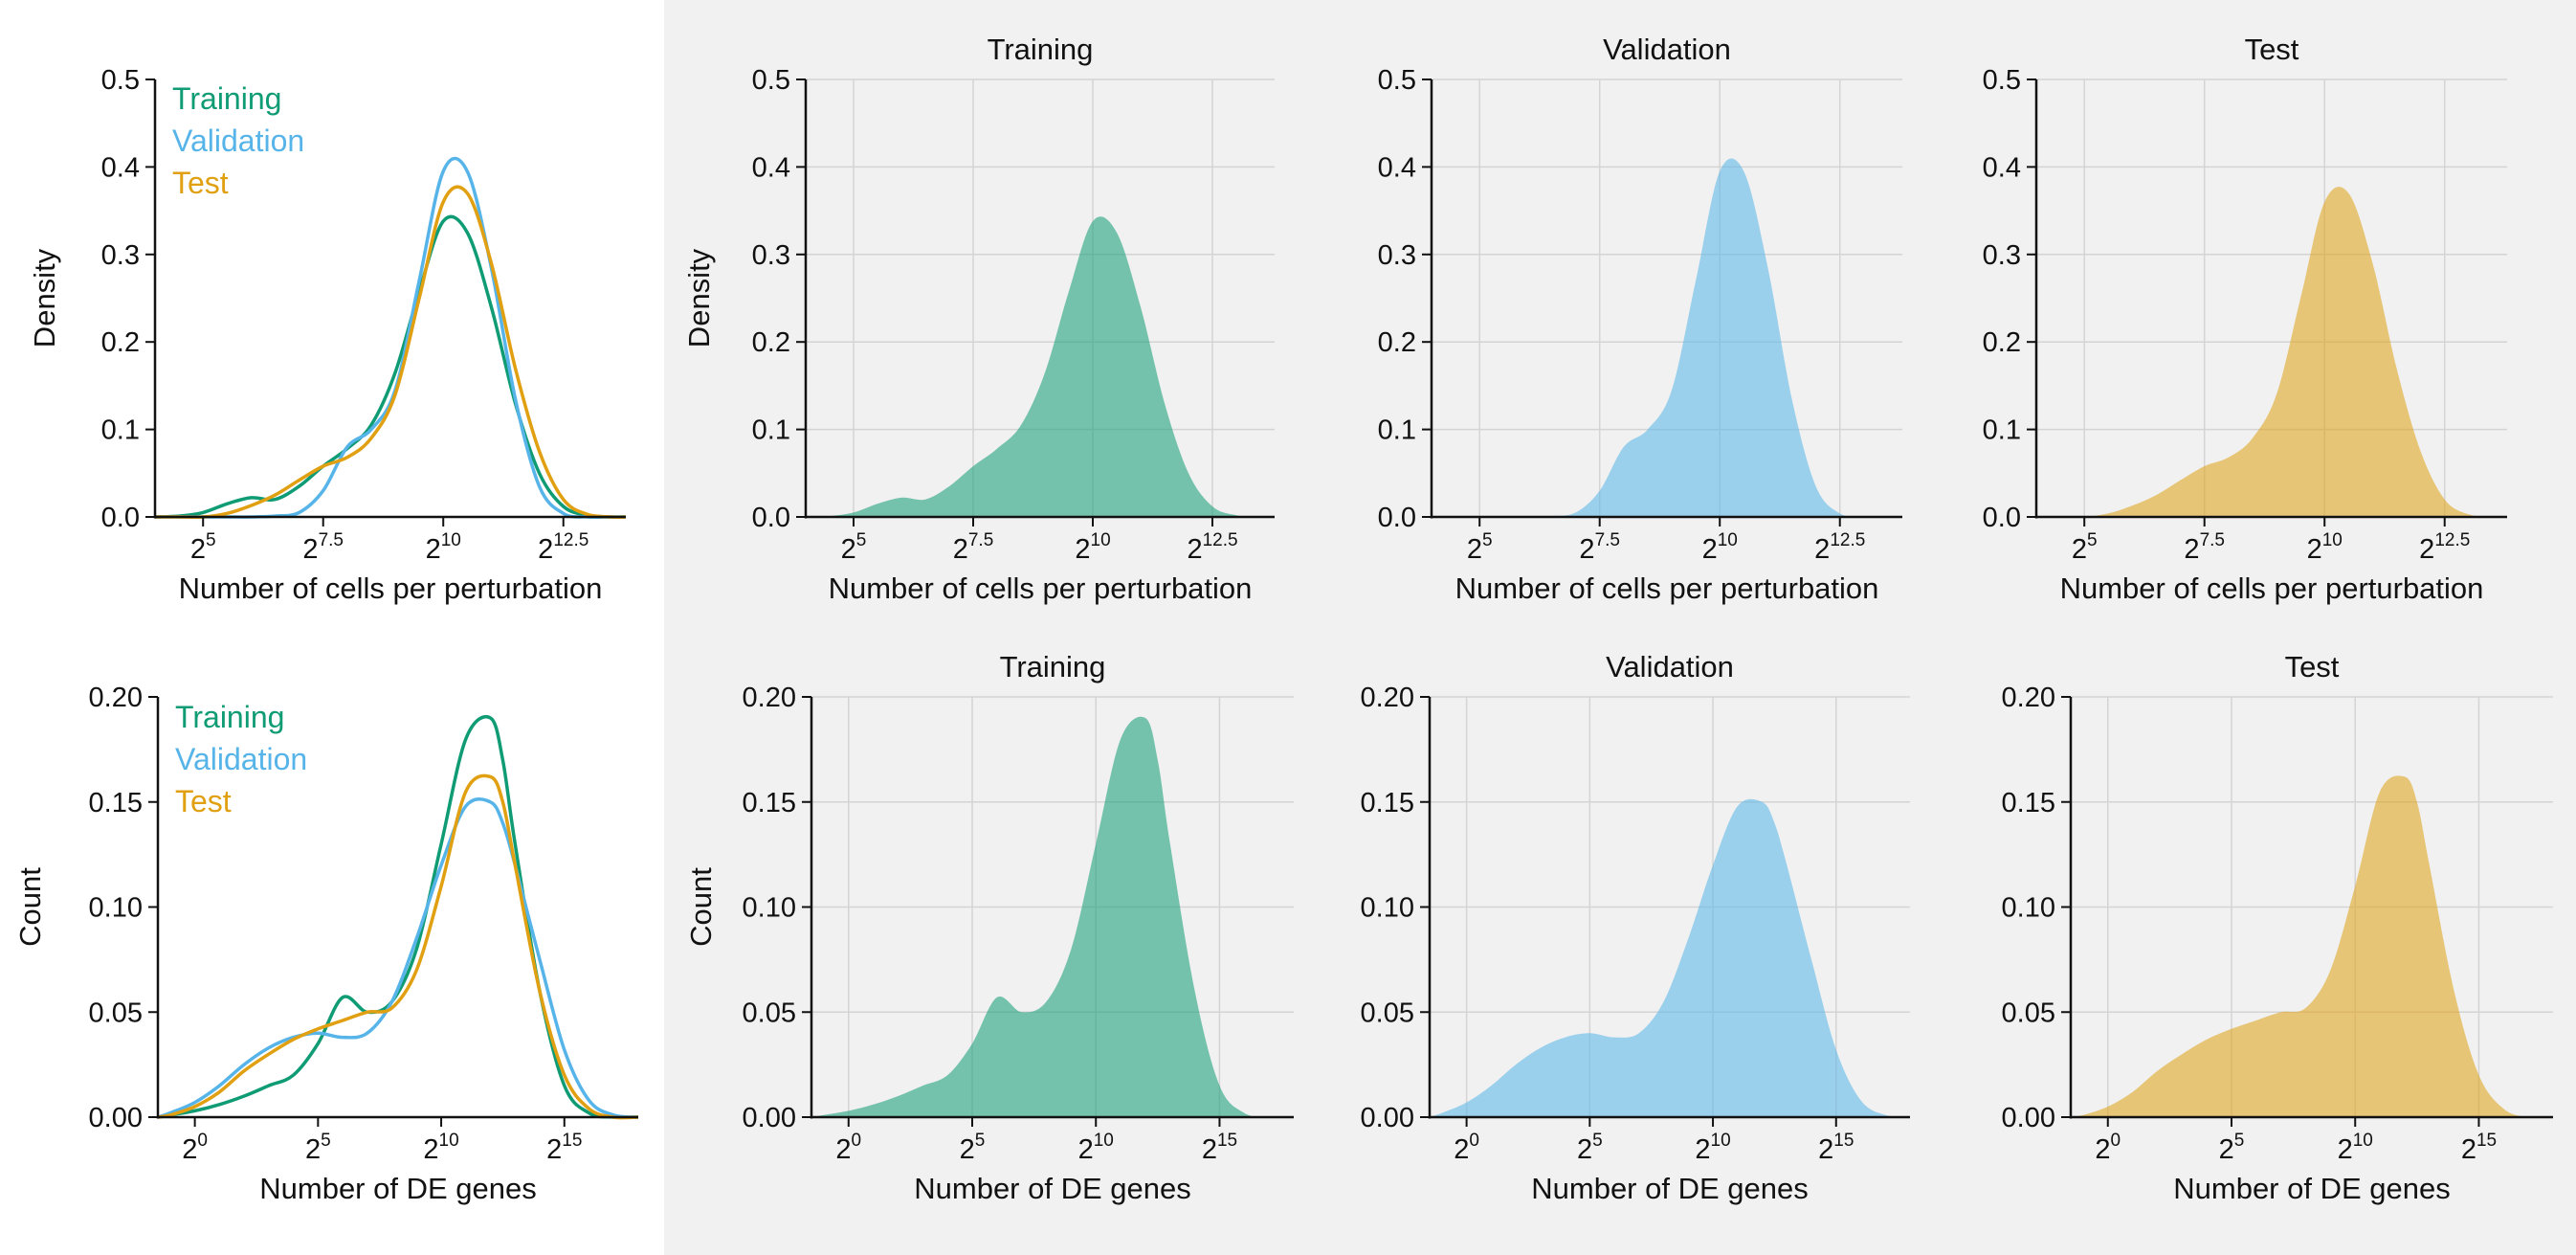 This screenshot has width=2576, height=1255. What do you see at coordinates (1041, 50) in the screenshot?
I see `panel-title: Training` at bounding box center [1041, 50].